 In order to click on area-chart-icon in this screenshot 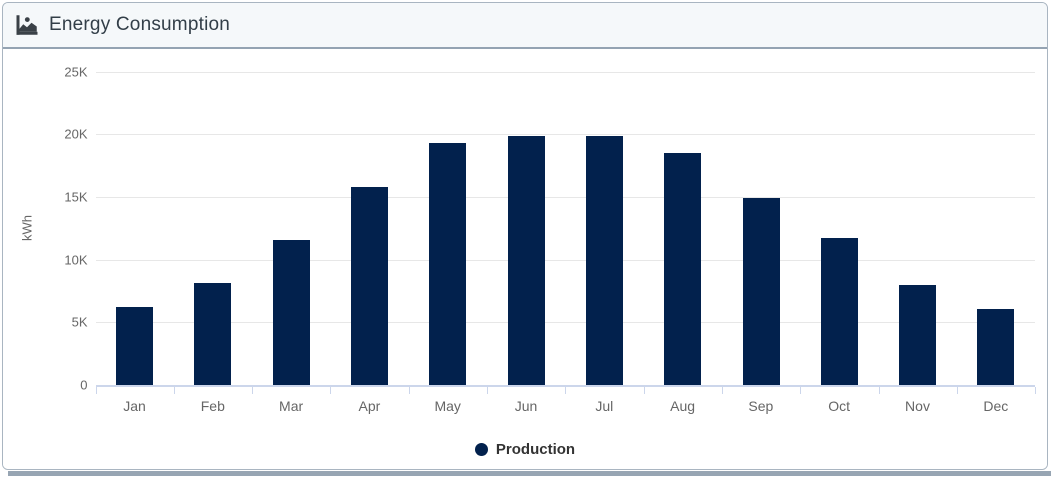, I will do `click(27, 25)`.